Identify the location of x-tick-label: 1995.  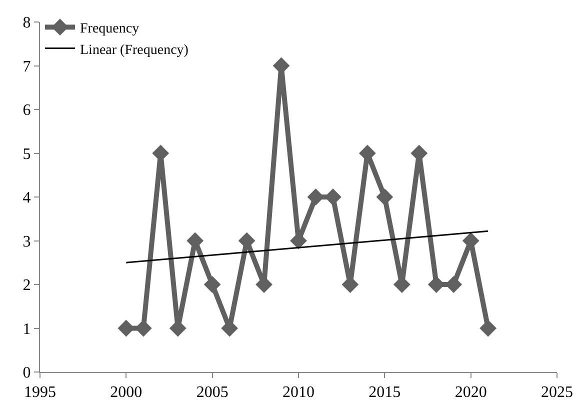
(40, 393).